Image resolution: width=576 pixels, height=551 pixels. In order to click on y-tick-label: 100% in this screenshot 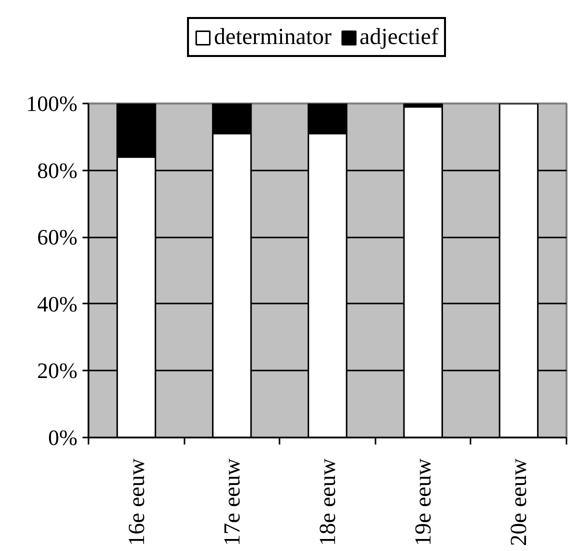, I will do `click(52, 103)`.